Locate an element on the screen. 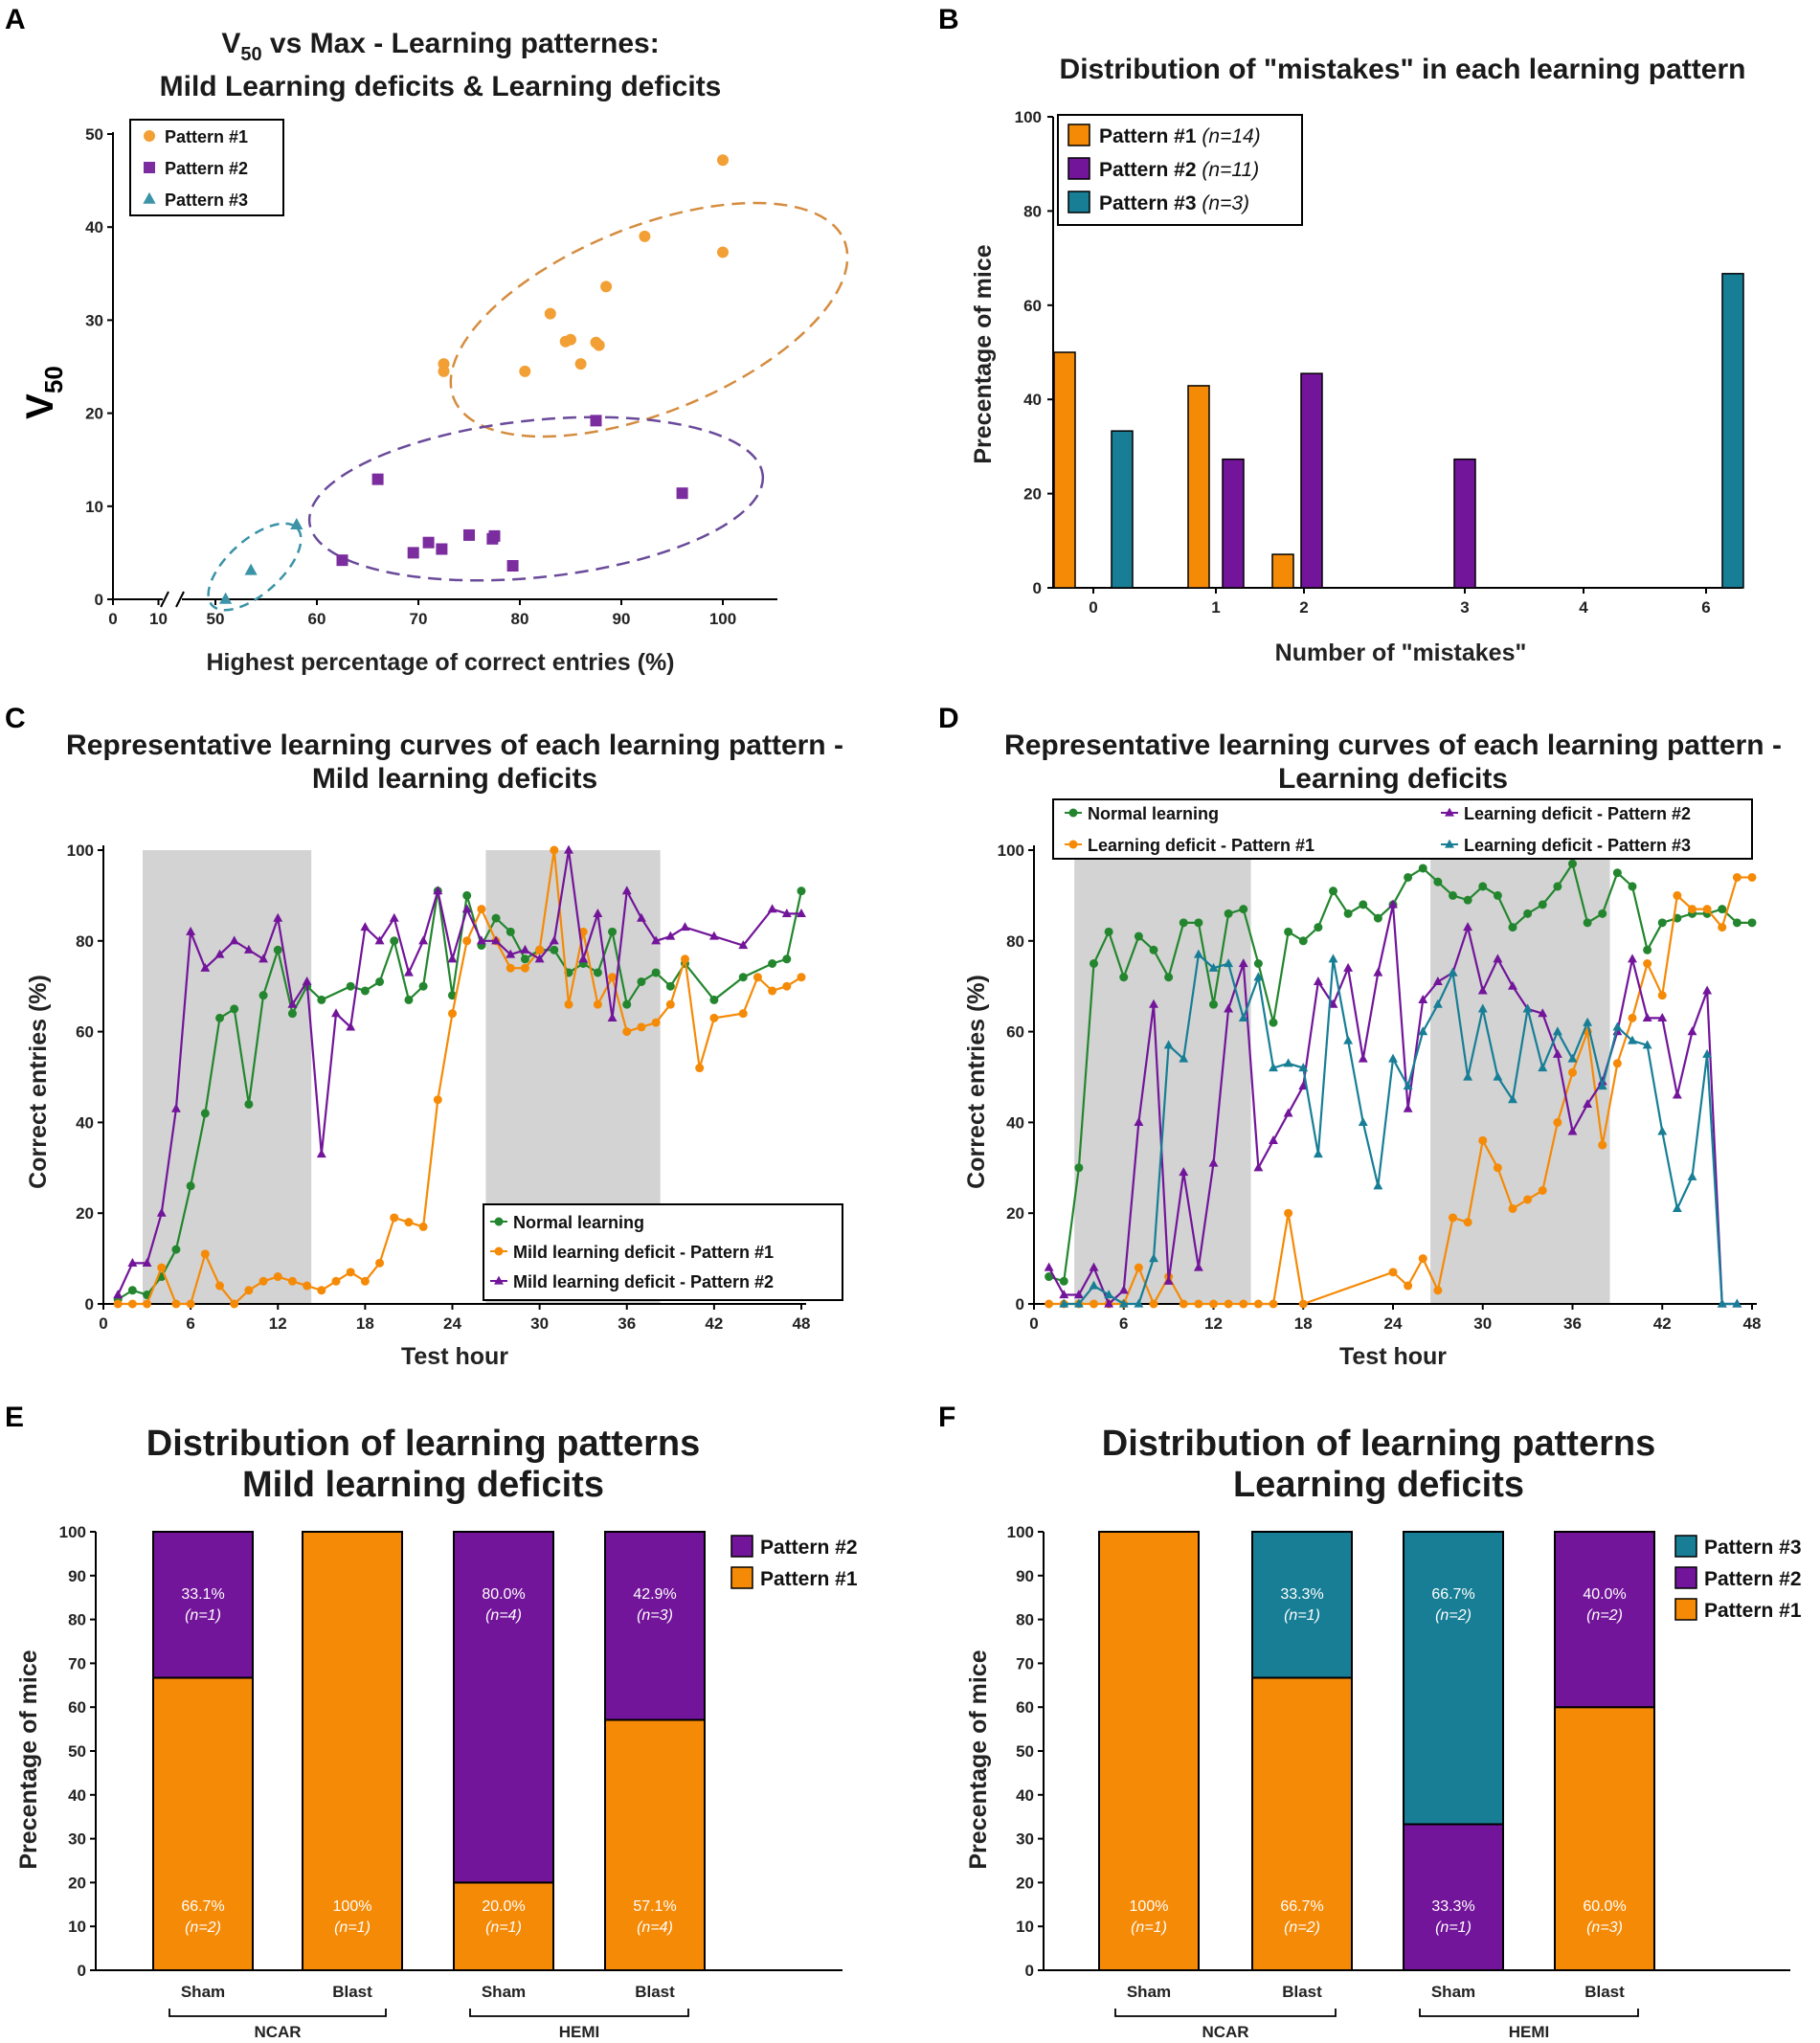 The height and width of the screenshot is (2043, 1820). panel-c-axes: 0 20 40 60 80 100 0 6 12 18 24 30 36 42 48 is located at coordinates (439, 1087).